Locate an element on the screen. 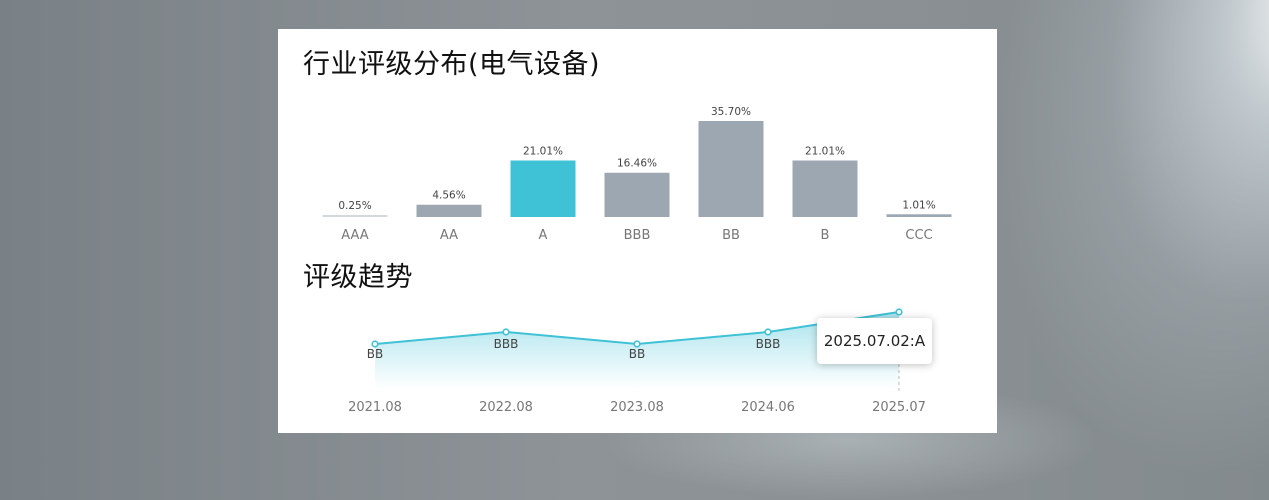  bar-label-A: 21.01% is located at coordinates (543, 152).